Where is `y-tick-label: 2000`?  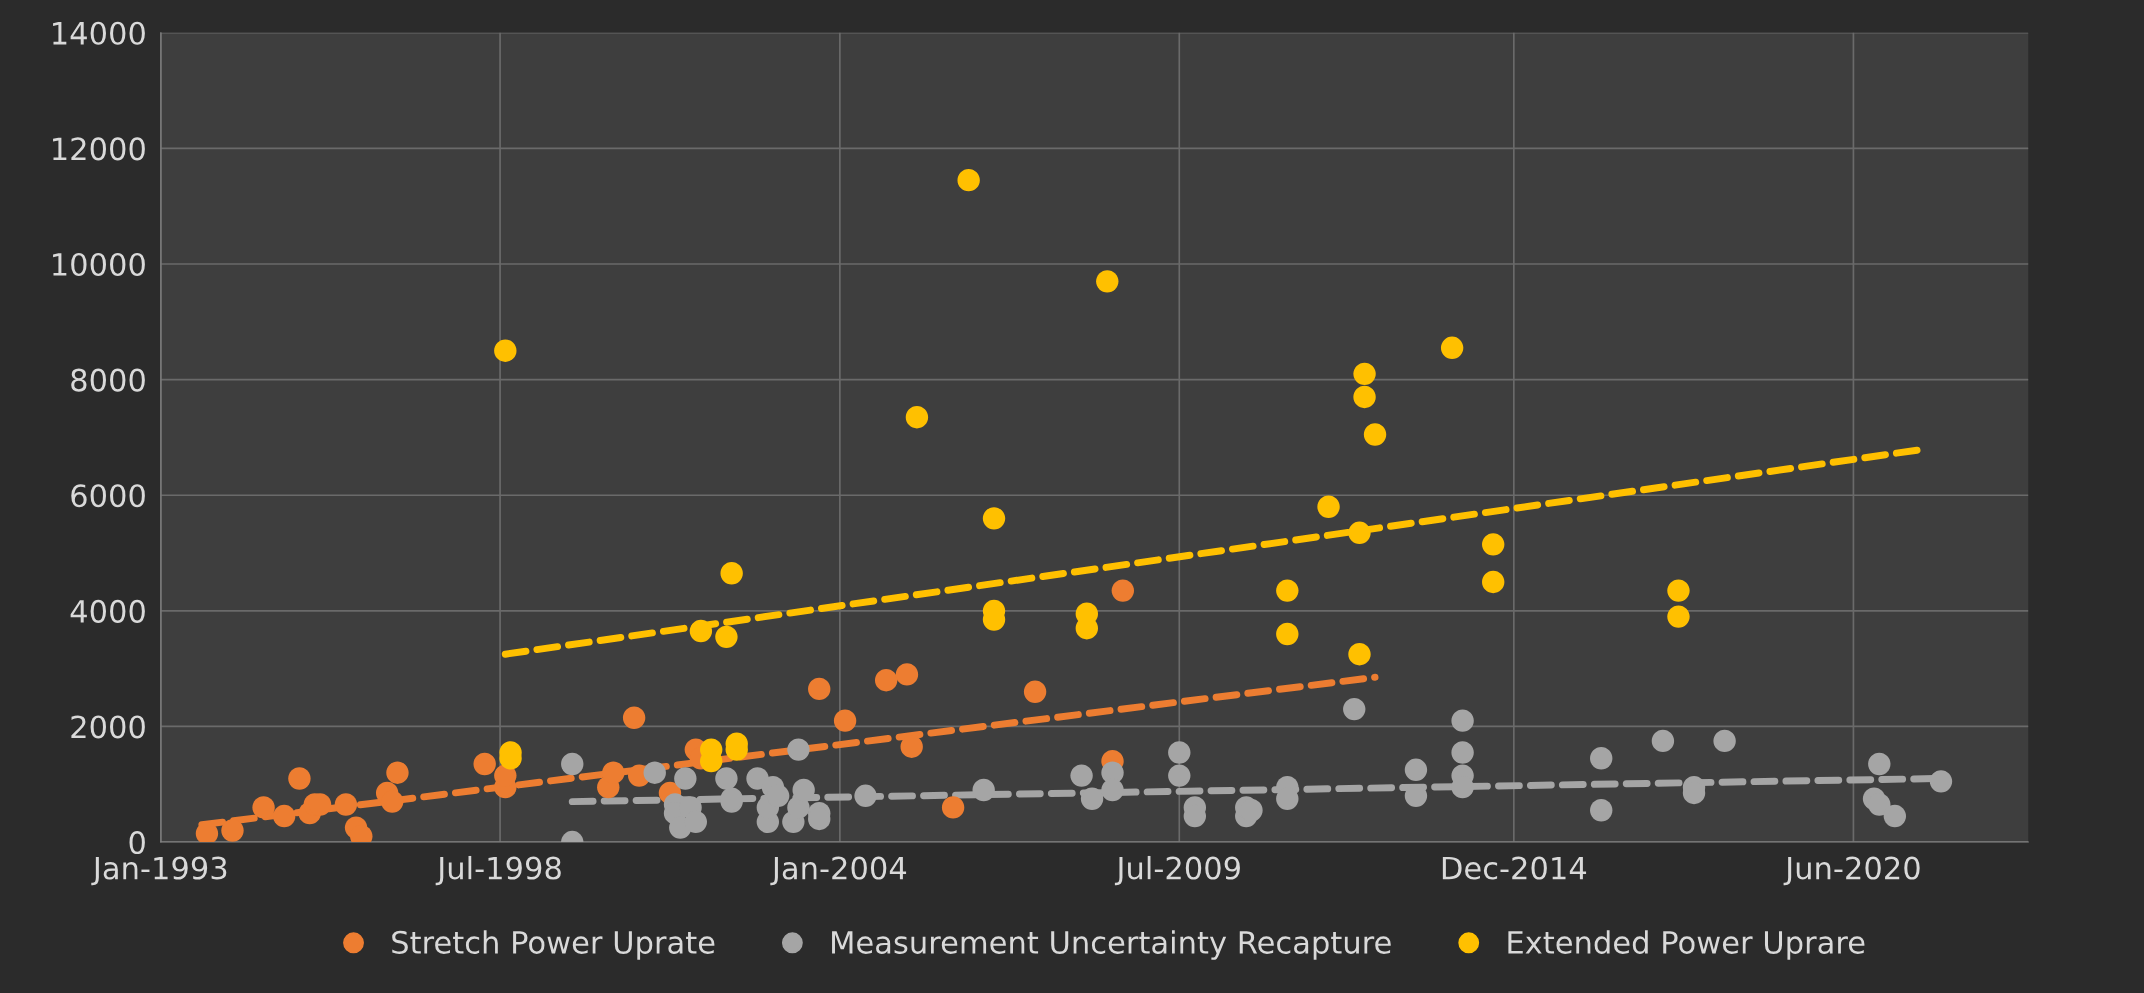 y-tick-label: 2000 is located at coordinates (108, 727).